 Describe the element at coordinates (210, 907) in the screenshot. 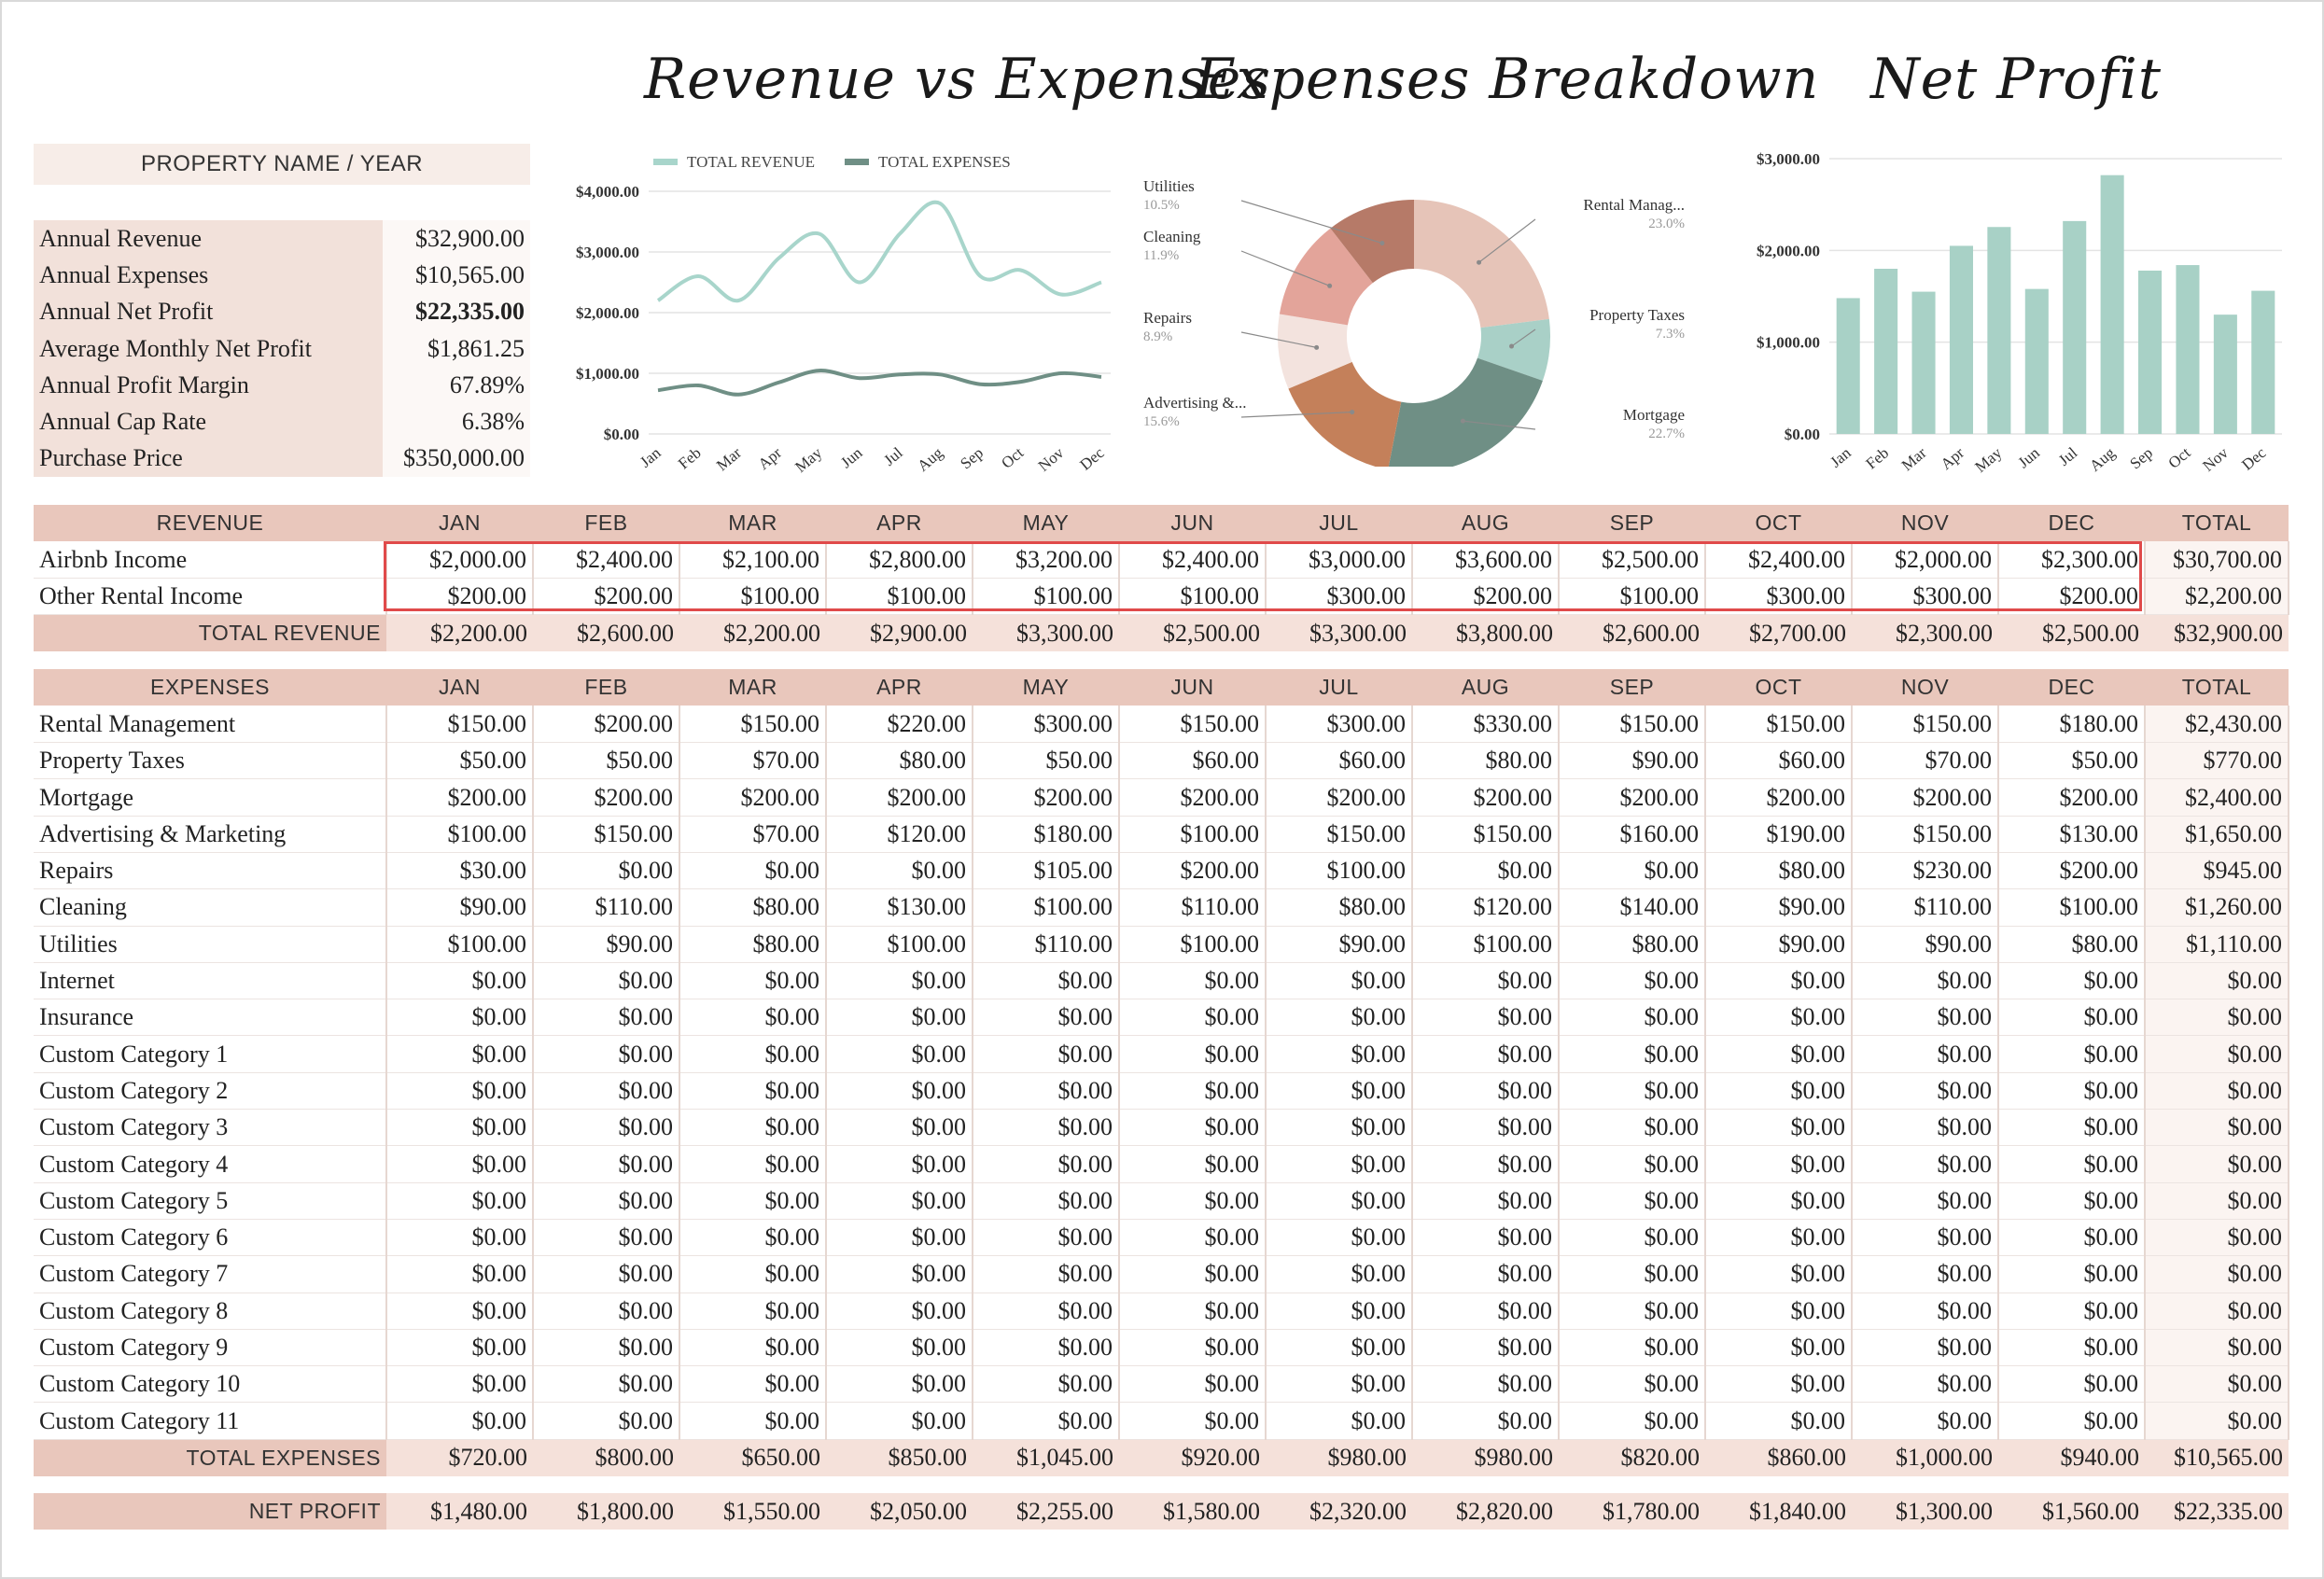

I see `row-label: Cleaning` at that location.